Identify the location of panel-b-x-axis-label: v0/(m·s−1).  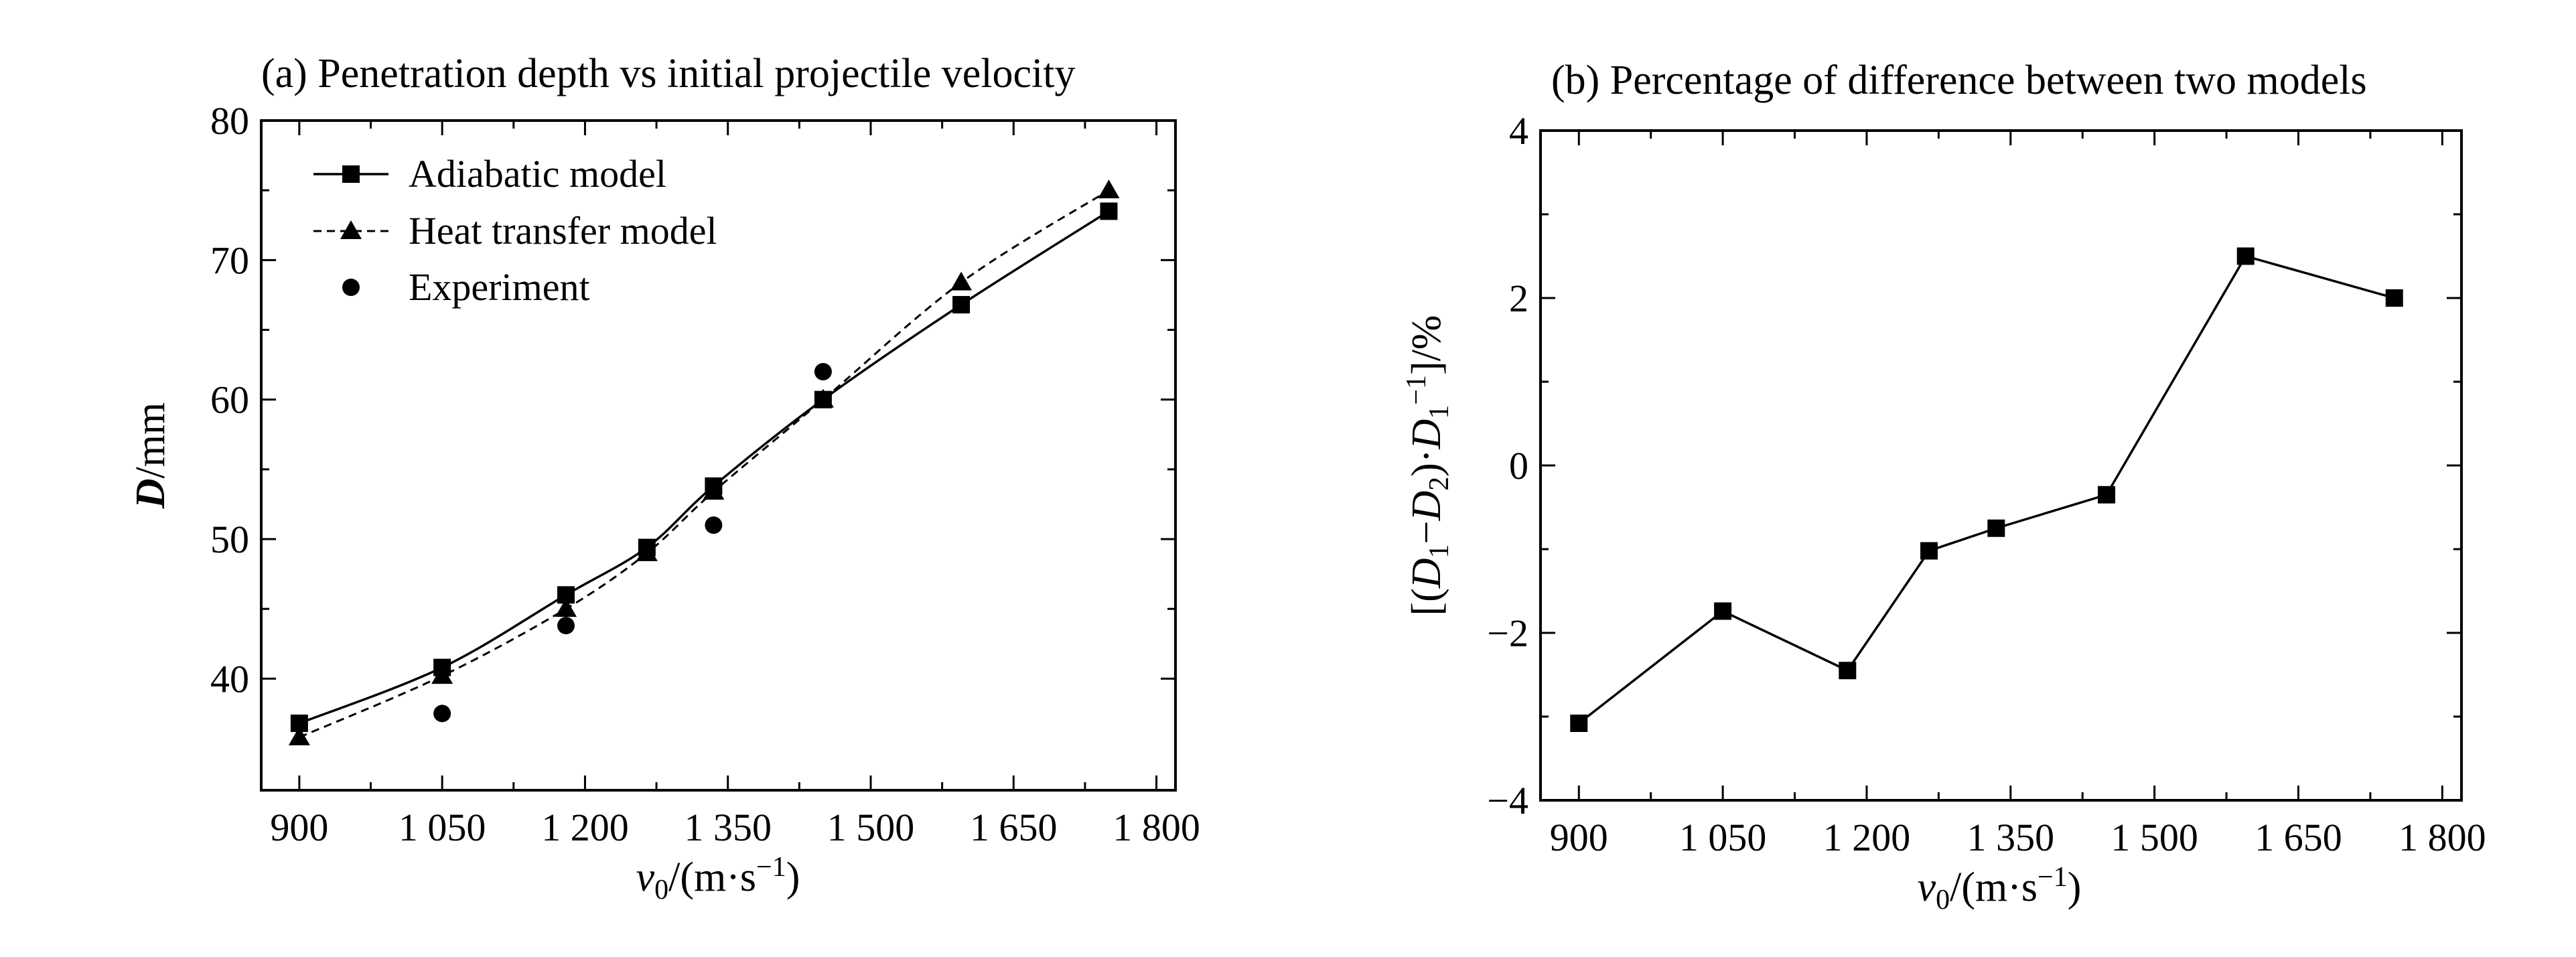
(2000, 888).